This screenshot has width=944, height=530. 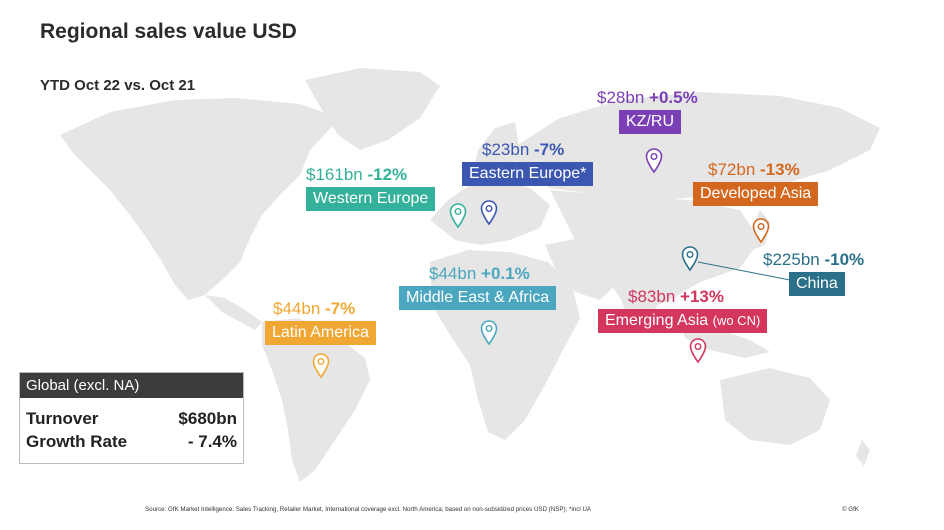 I want to click on kzru-values: $28bn +0.5%, so click(x=647, y=98).